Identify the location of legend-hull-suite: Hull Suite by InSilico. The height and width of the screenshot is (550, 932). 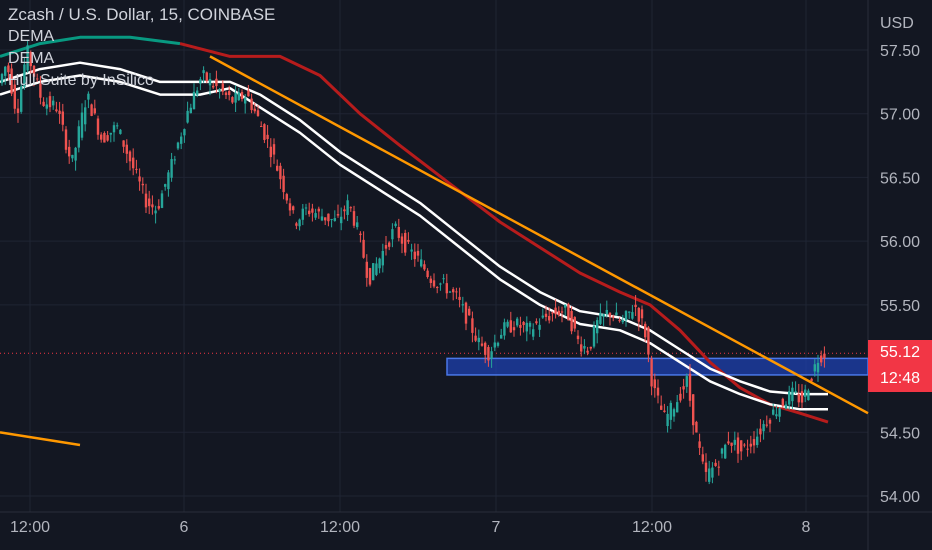
(81, 80).